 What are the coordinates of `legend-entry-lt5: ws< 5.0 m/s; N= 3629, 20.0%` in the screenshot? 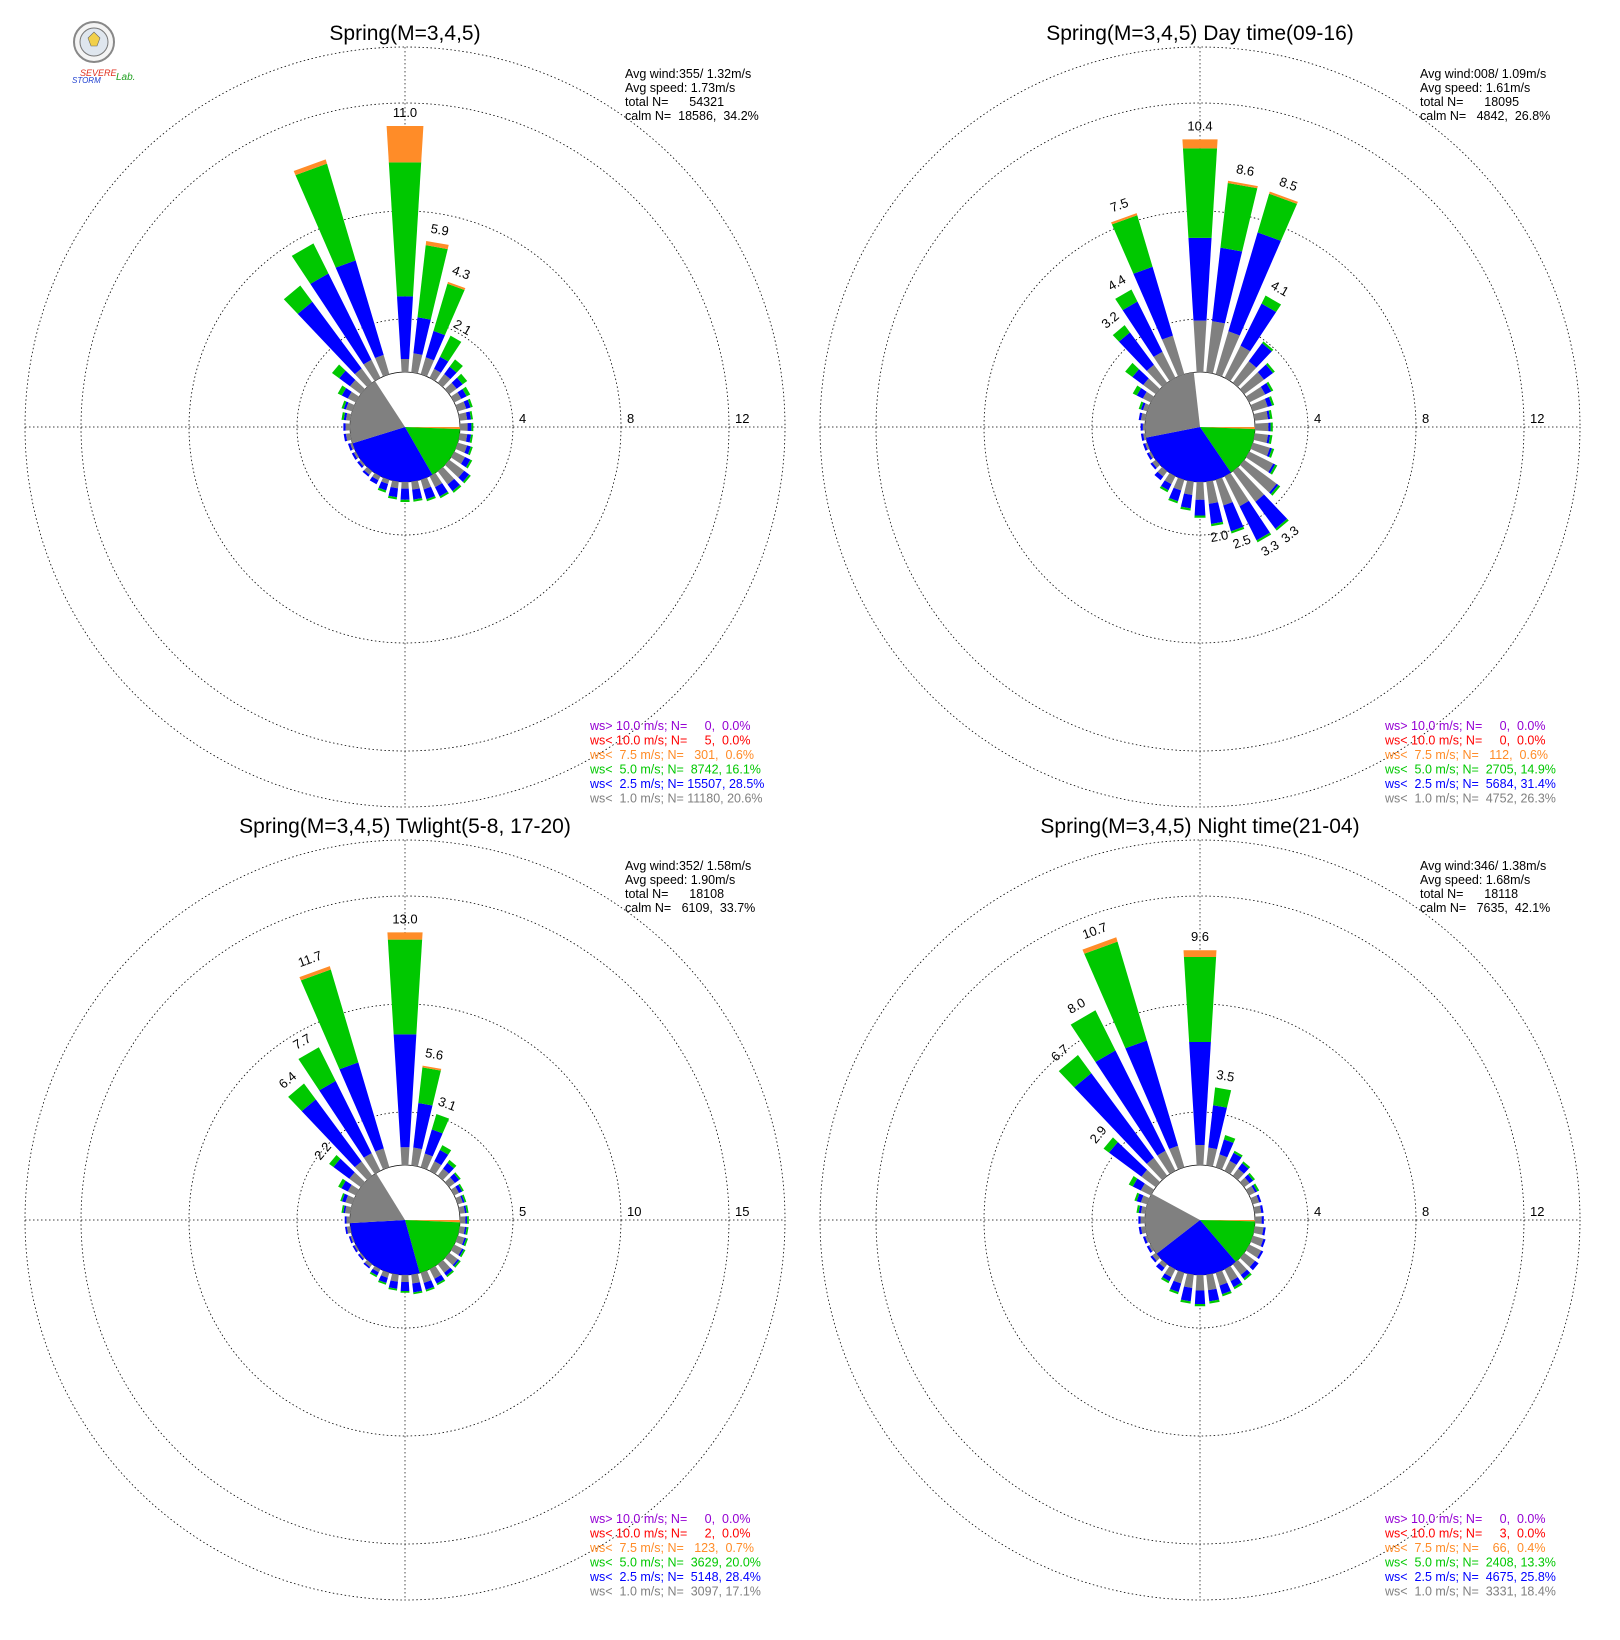 It's located at (675, 1563).